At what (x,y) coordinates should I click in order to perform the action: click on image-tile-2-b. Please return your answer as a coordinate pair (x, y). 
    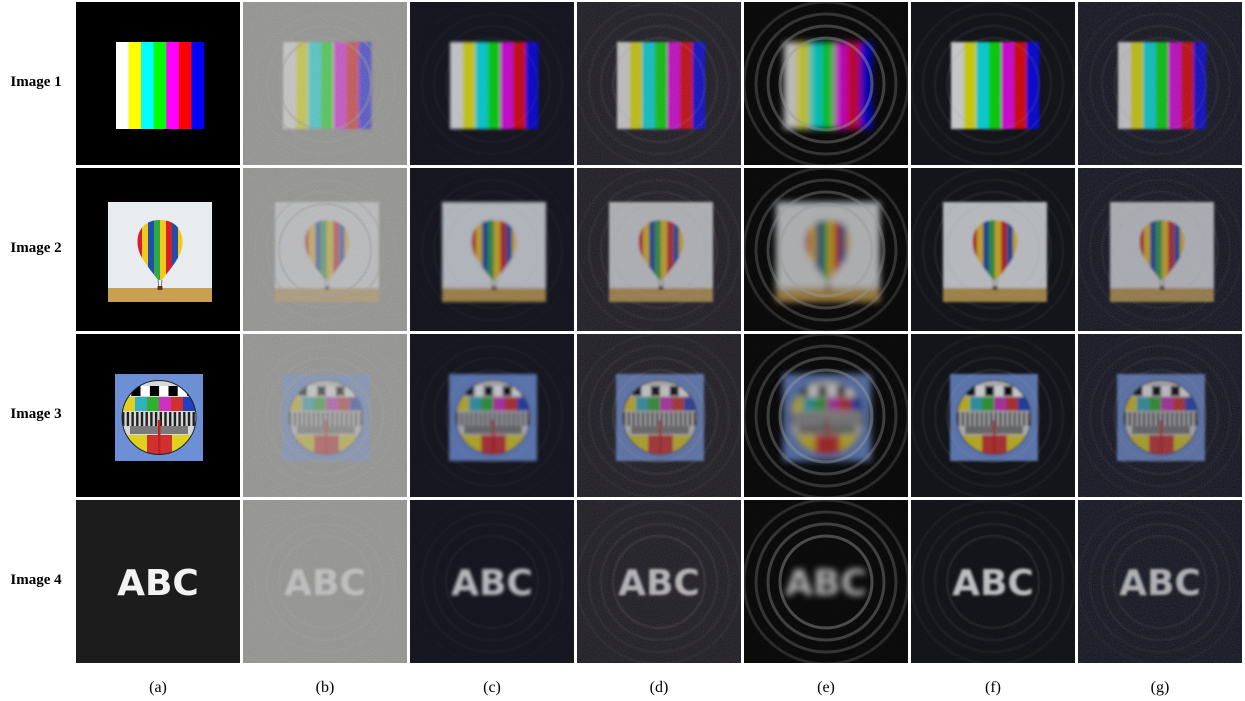
    Looking at the image, I should click on (325, 249).